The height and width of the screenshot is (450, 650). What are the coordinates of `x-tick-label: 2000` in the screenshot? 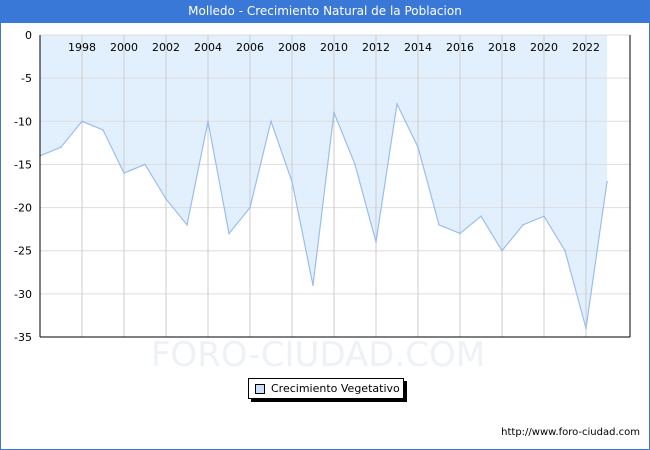 It's located at (124, 47).